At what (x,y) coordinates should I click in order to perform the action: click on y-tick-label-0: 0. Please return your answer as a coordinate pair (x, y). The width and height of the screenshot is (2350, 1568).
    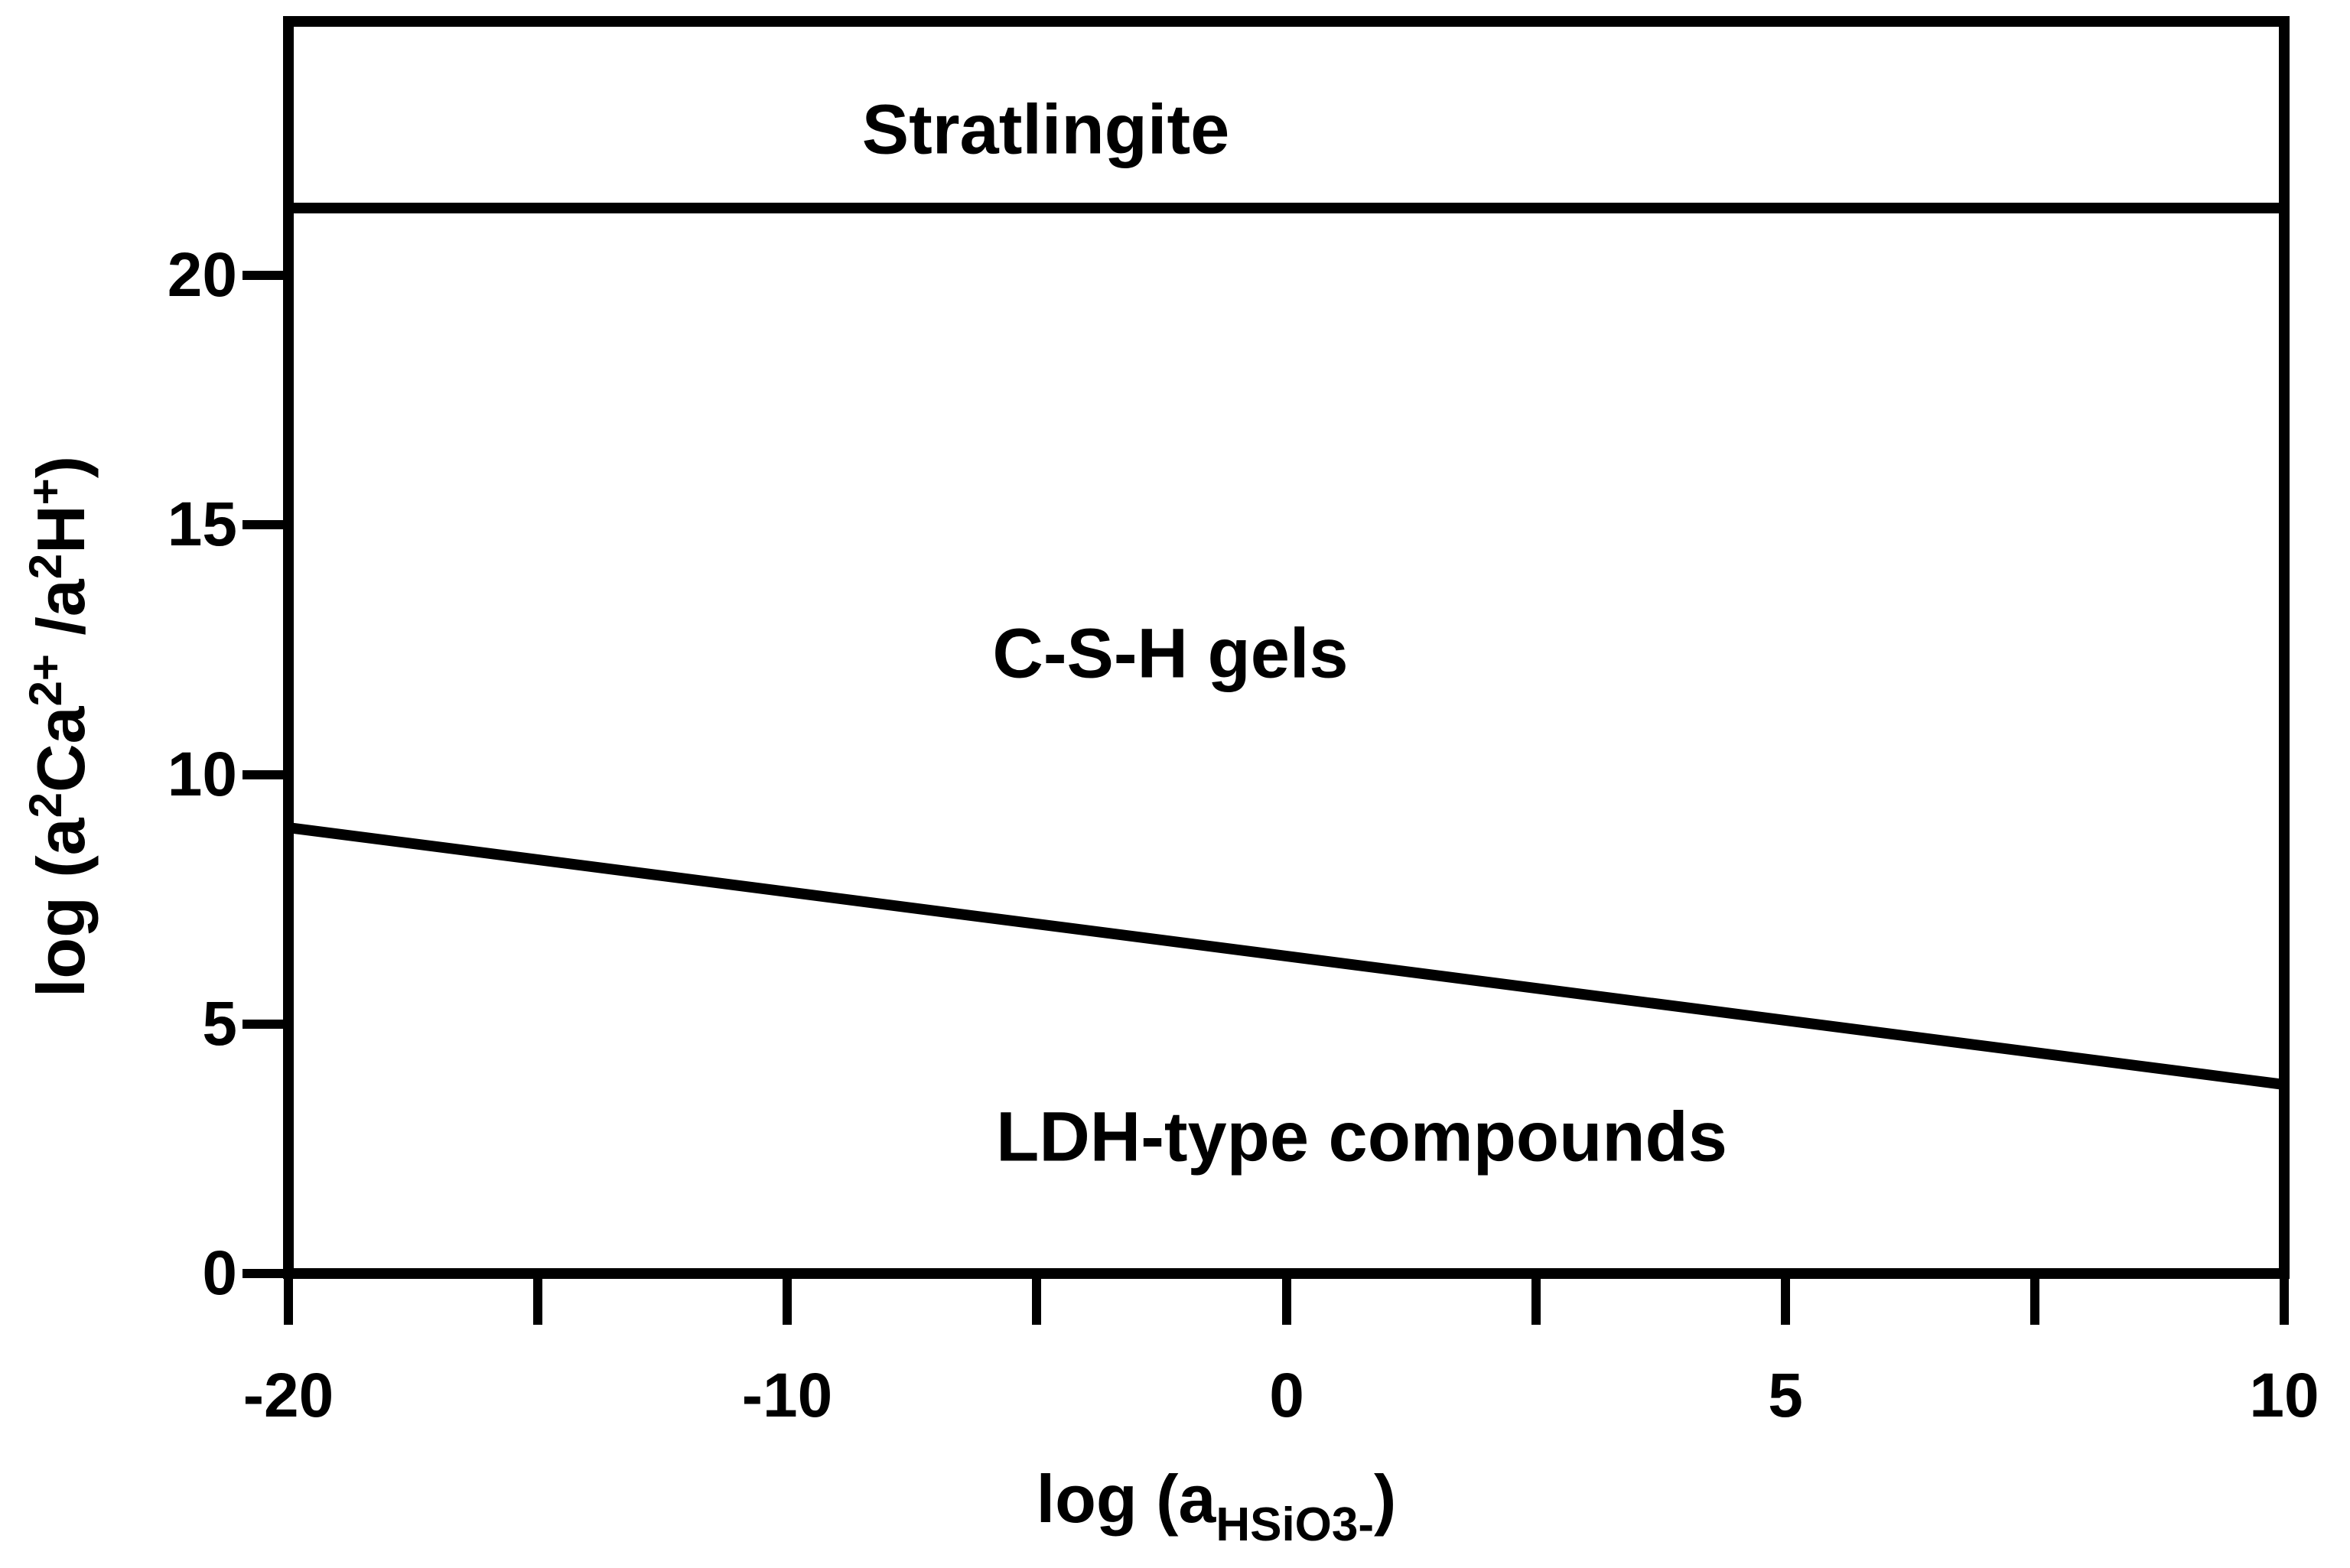
    Looking at the image, I should click on (220, 1273).